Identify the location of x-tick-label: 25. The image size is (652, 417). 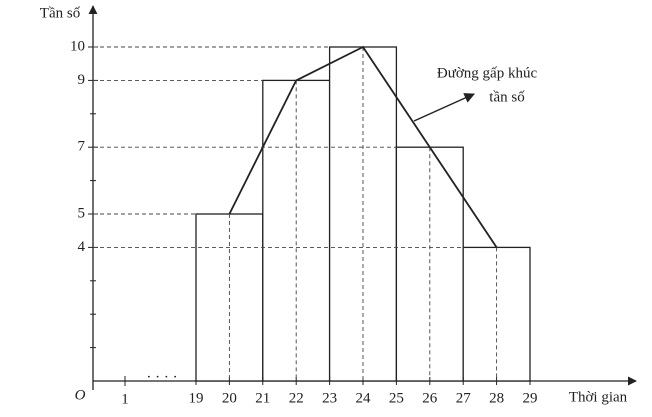
(396, 398).